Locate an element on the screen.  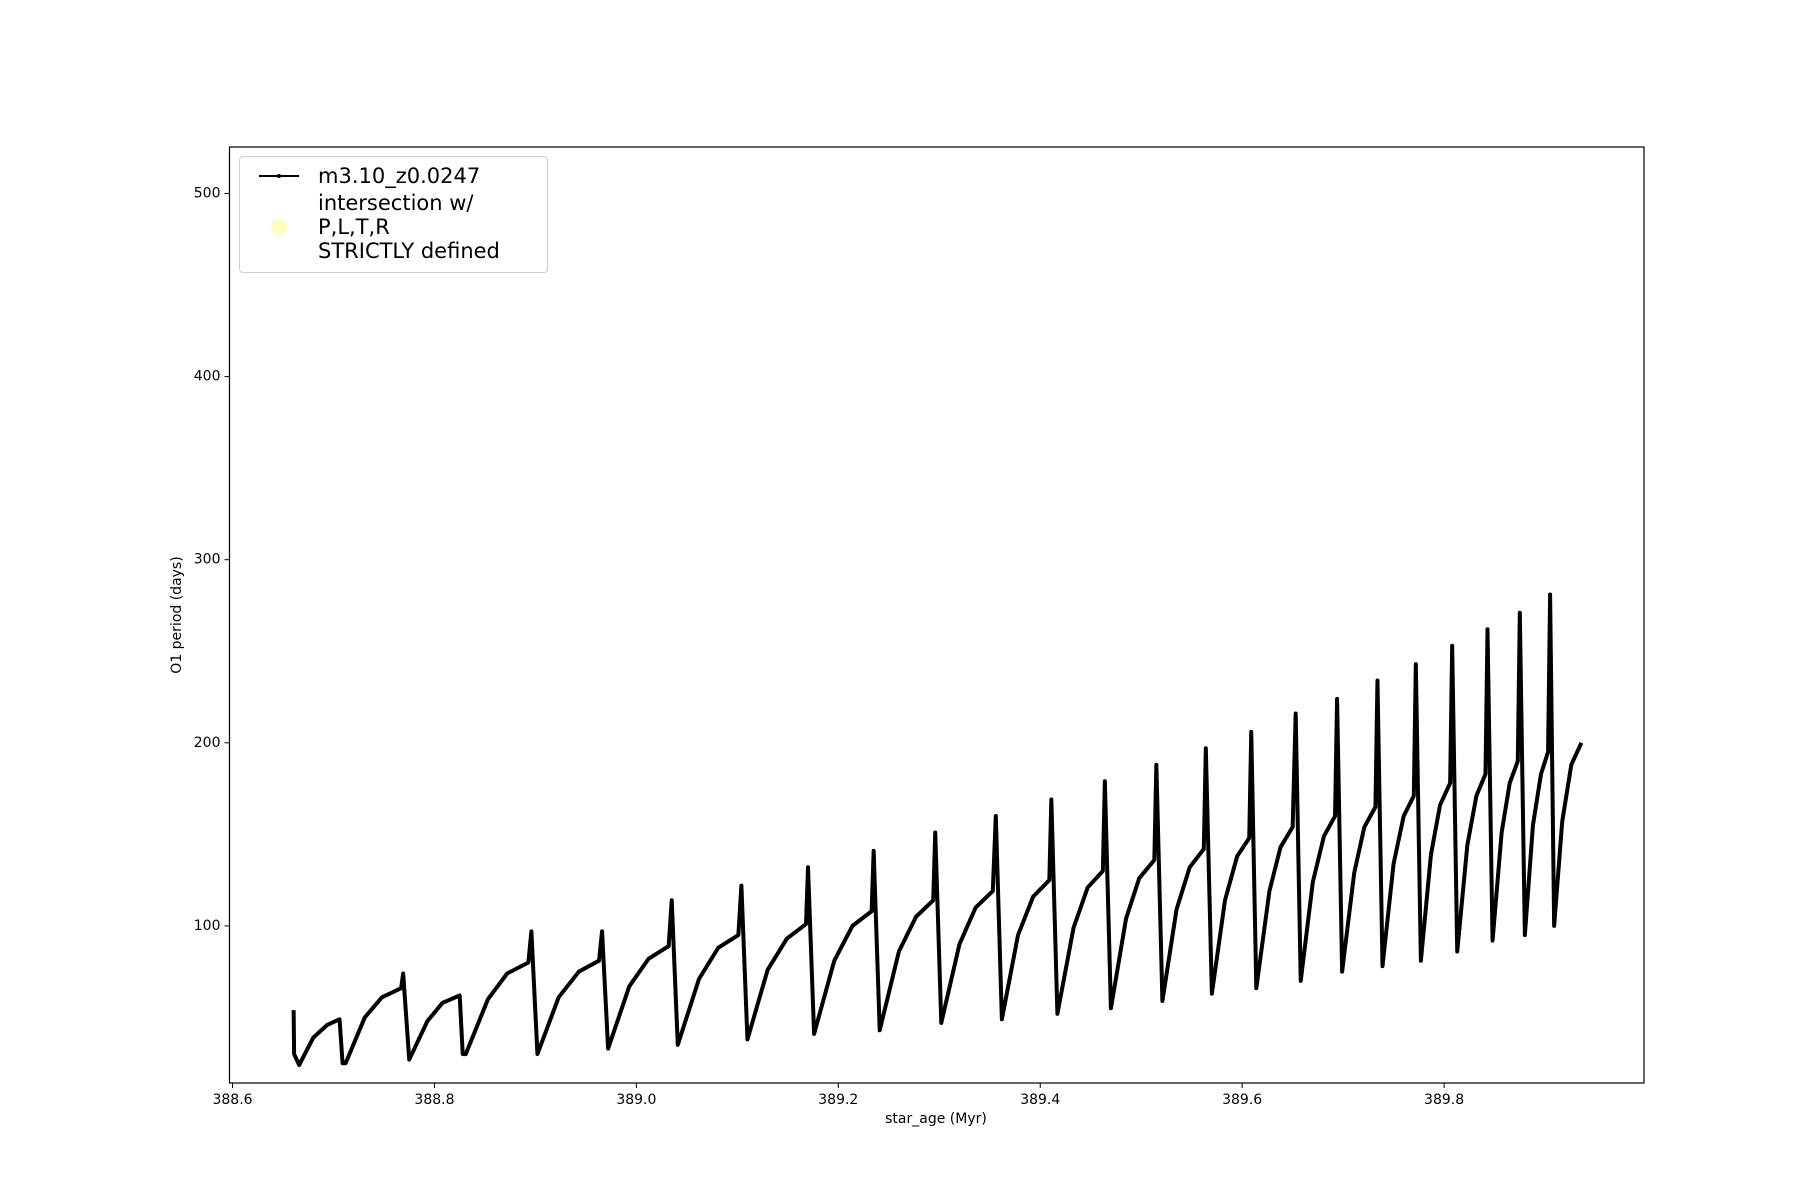
legend-line is located at coordinates (279, 176).